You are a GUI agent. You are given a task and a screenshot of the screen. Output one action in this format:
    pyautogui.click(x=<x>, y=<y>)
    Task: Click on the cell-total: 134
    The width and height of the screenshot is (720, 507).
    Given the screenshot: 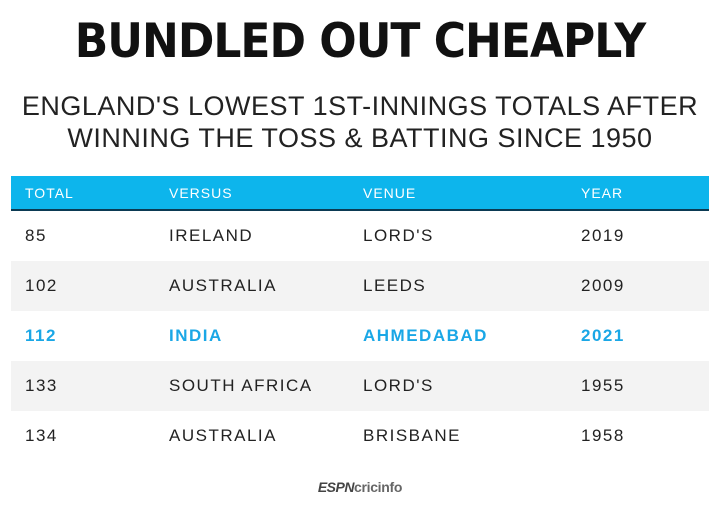 What is the action you would take?
    pyautogui.click(x=41, y=435)
    